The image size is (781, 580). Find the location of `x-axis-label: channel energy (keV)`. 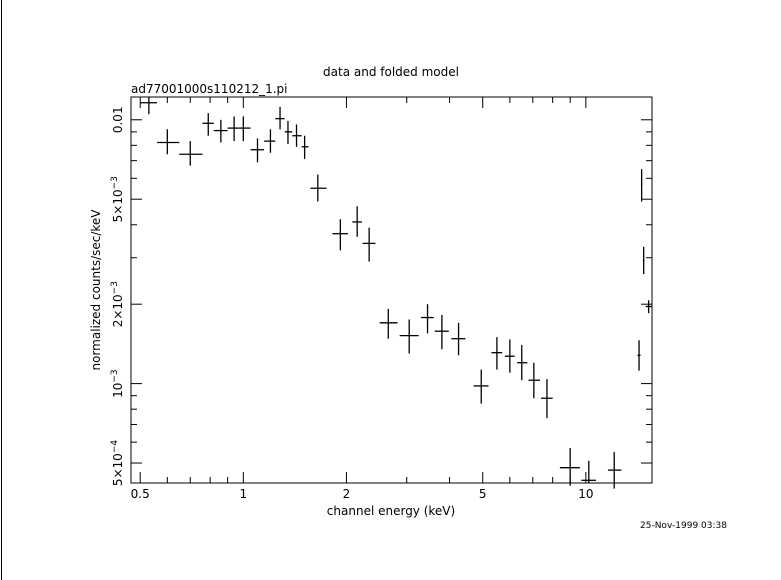

x-axis-label: channel energy (keV) is located at coordinates (391, 511).